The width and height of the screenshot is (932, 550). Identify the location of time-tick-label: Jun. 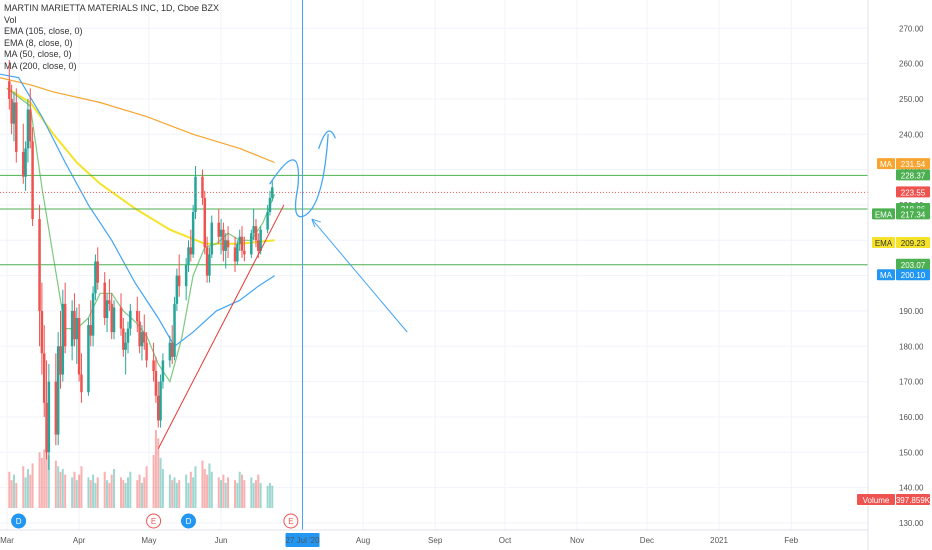
(221, 540).